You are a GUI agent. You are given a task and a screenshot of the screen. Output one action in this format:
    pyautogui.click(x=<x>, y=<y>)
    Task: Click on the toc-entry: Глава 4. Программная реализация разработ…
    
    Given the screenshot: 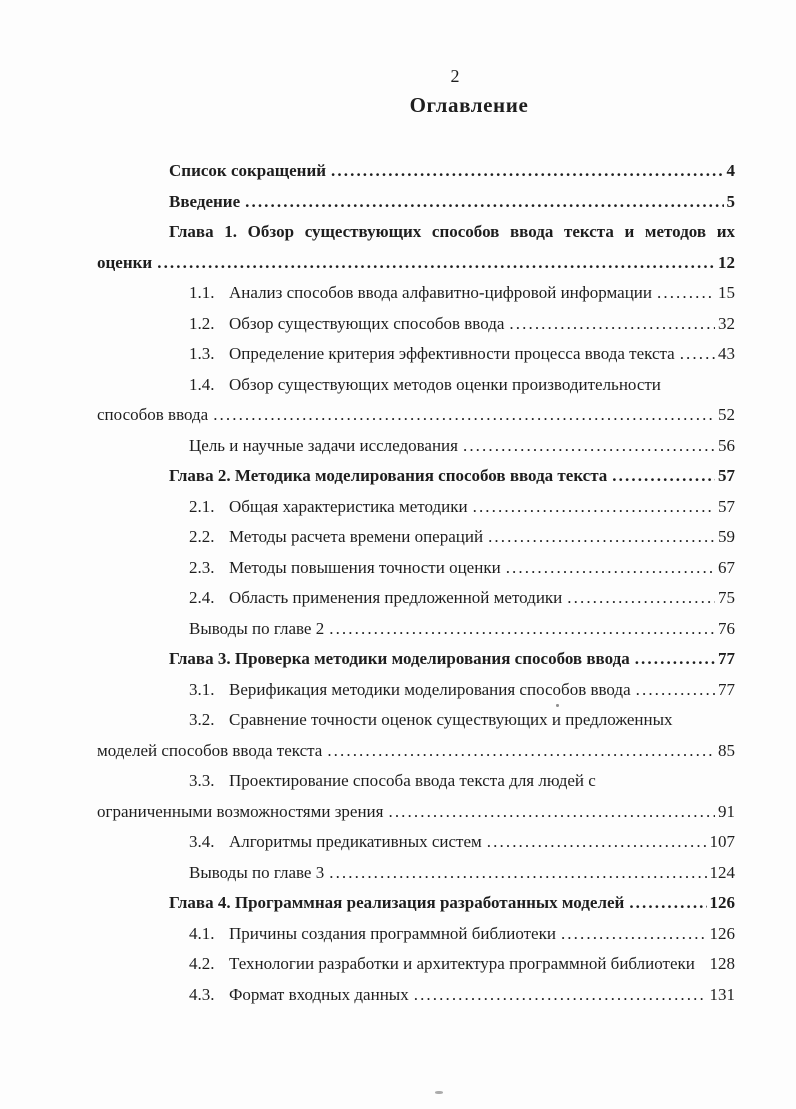 What is the action you would take?
    pyautogui.click(x=416, y=903)
    